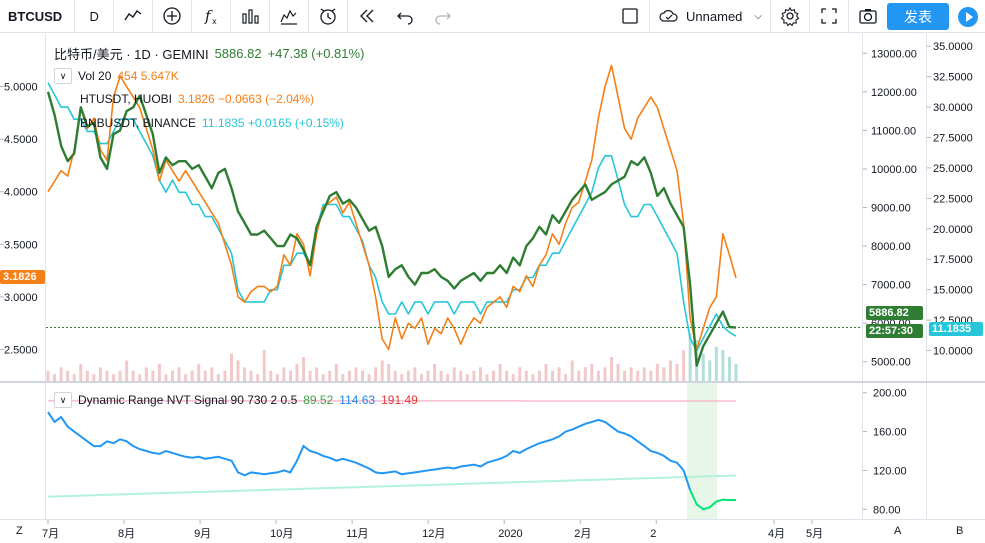  Describe the element at coordinates (713, 500) in the screenshot. I see `nvt-signal-low-line` at that location.